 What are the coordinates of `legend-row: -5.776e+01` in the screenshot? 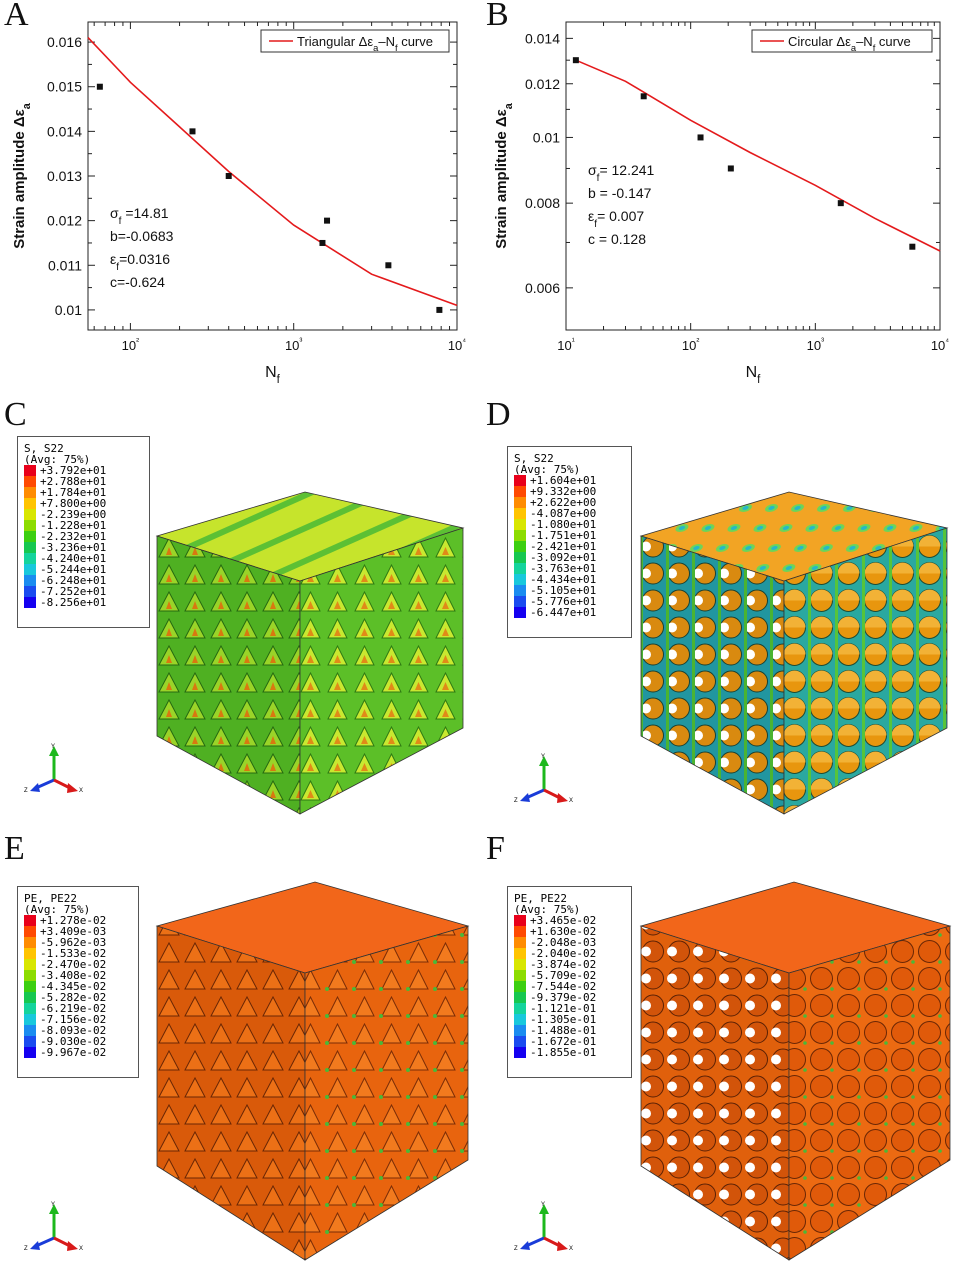 It's located at (569, 601).